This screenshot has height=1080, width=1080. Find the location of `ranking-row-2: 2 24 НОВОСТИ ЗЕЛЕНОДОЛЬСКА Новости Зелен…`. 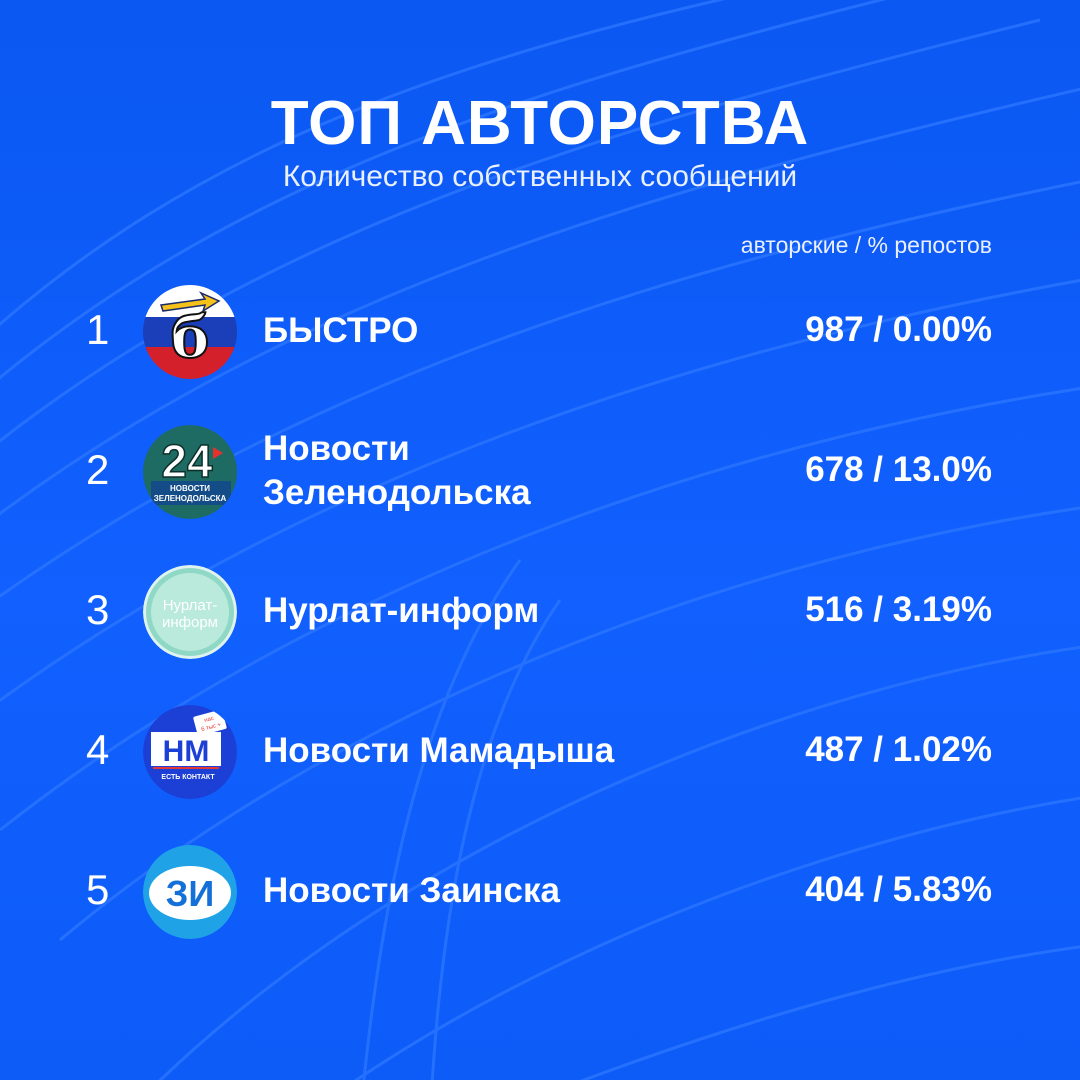

ranking-row-2: 2 24 НОВОСТИ ЗЕЛЕНОДОЛЬСКА Новости Зелен… is located at coordinates (540, 472).